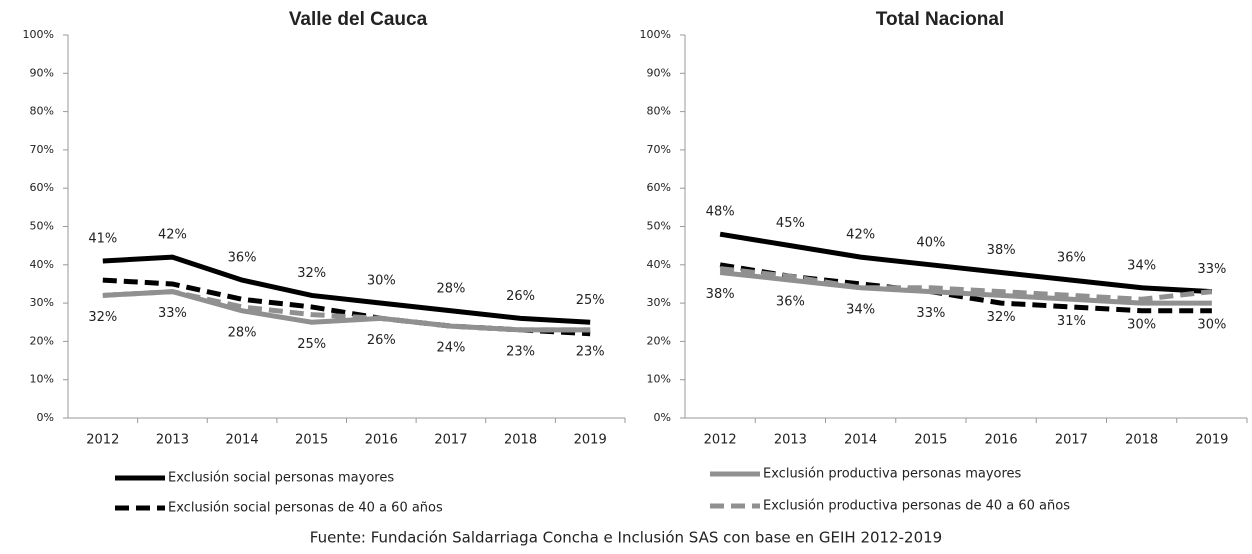  I want to click on data-label: 41%, so click(102, 238).